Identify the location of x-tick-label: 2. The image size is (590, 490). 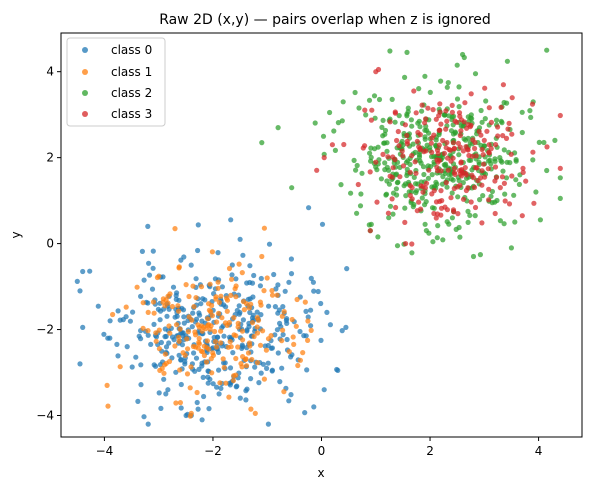
(430, 451).